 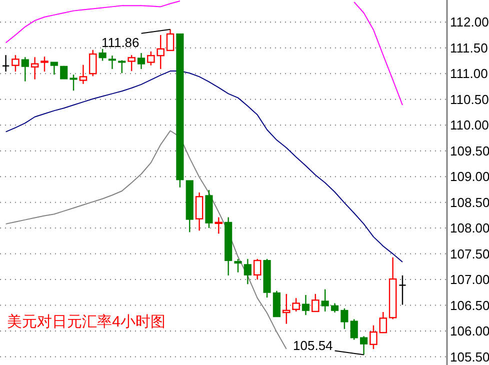 I want to click on y-tick-label: 109.00, so click(x=469, y=176).